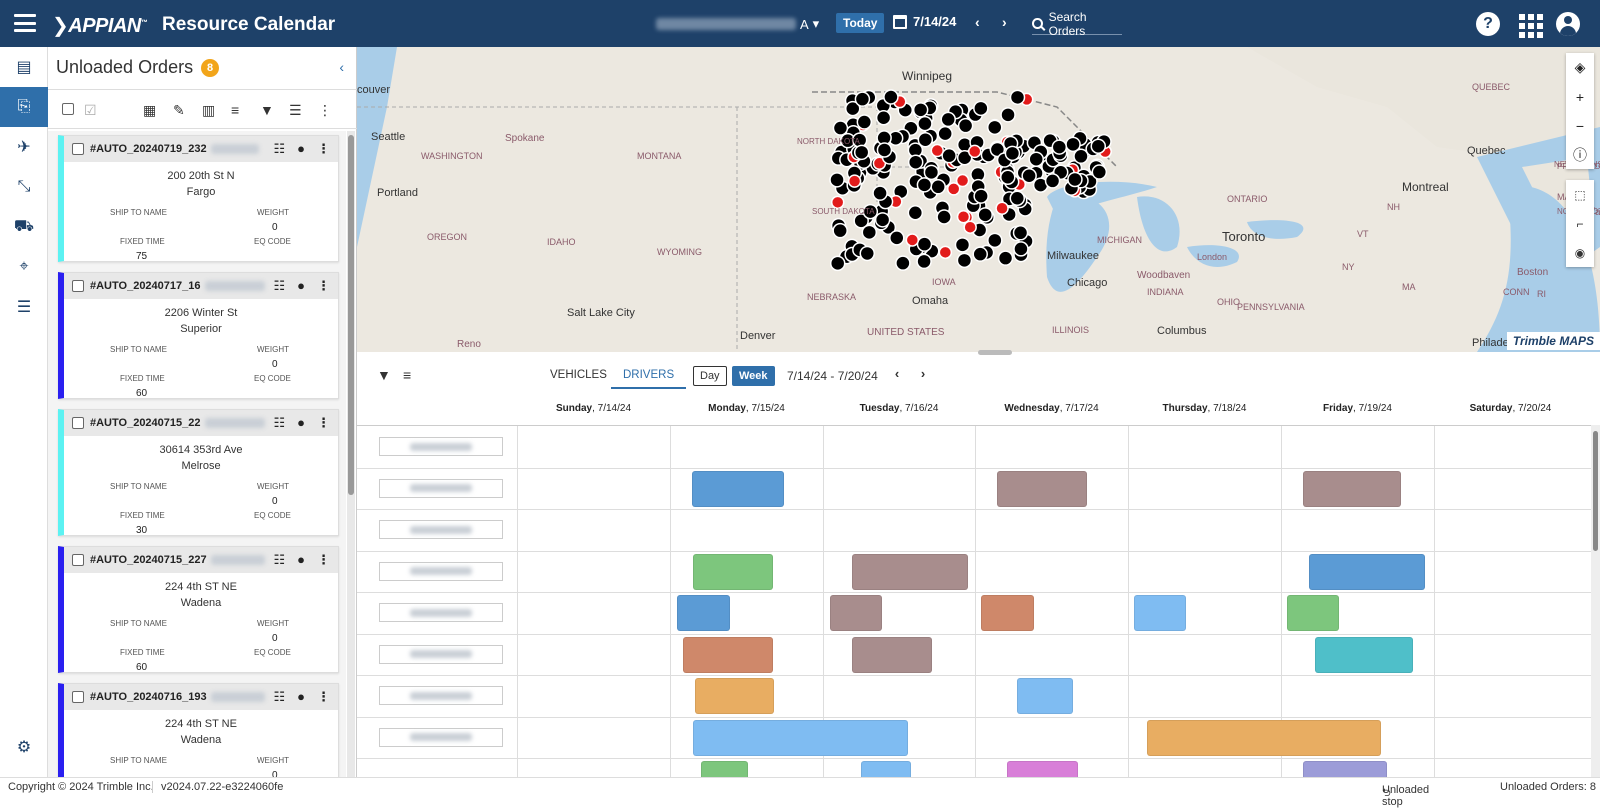  Describe the element at coordinates (68, 109) in the screenshot. I see `select-all-checkbox` at that location.